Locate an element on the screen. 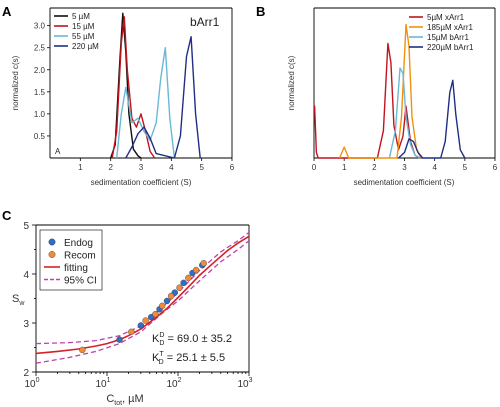 Image resolution: width=500 pixels, height=407 pixels. y-tick-label: 3 is located at coordinates (26, 324).